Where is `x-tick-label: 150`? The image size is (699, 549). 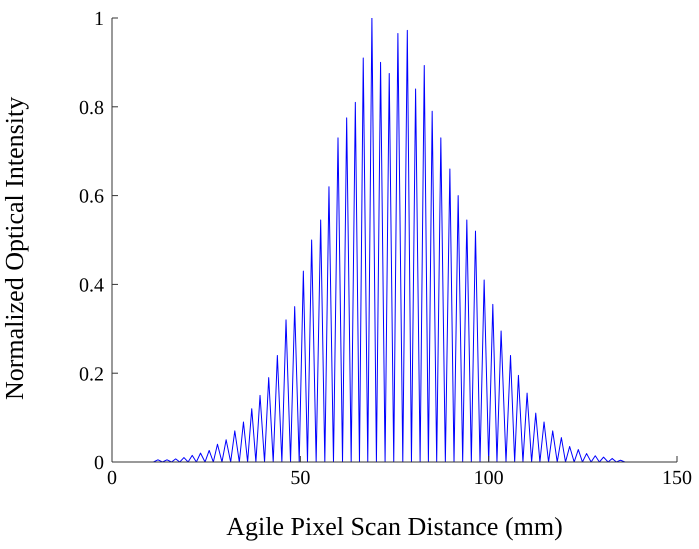 x-tick-label: 150 is located at coordinates (677, 478).